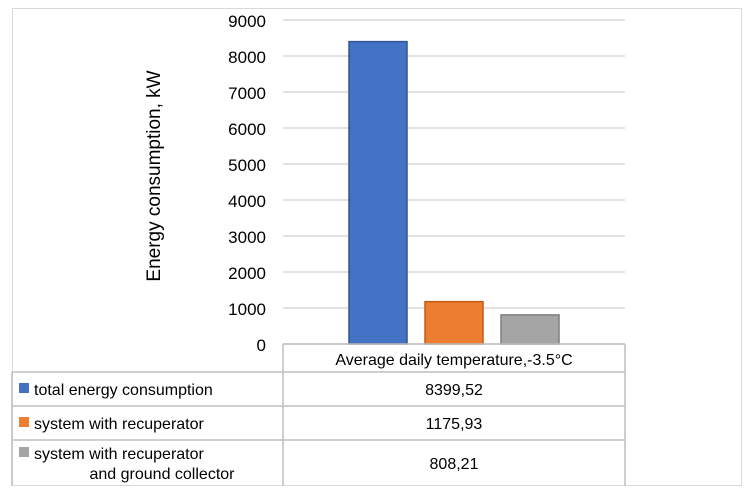 The image size is (746, 490). What do you see at coordinates (247, 21) in the screenshot?
I see `y-tick-label: 9000` at bounding box center [247, 21].